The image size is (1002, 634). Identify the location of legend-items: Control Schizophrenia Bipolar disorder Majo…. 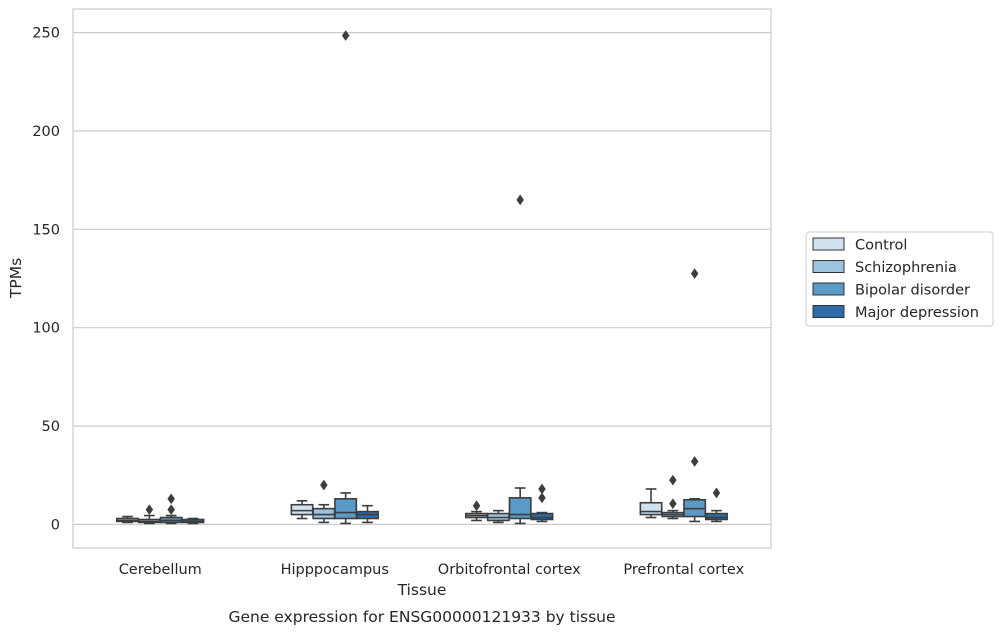
(895, 279).